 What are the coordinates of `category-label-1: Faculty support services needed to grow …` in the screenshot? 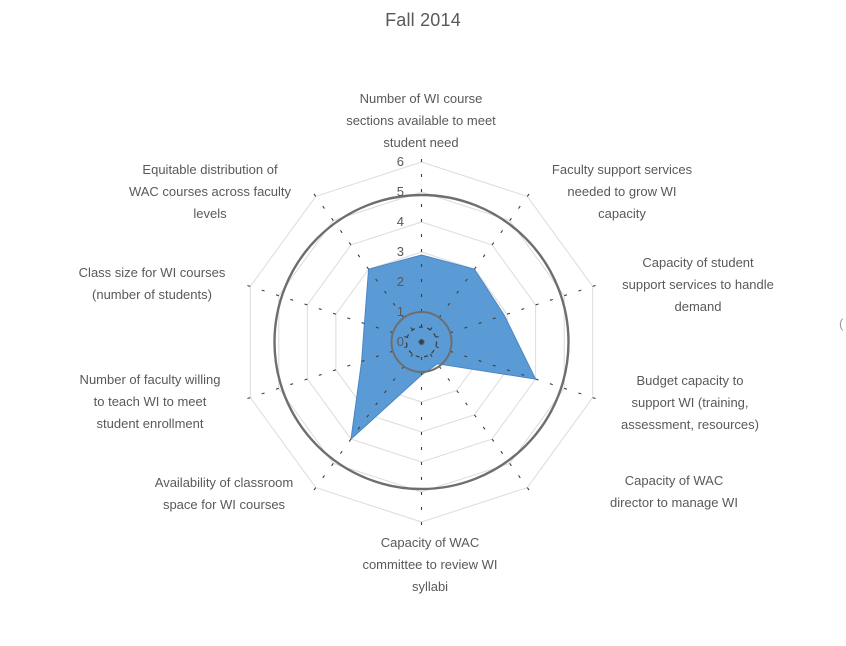 It's located at (622, 191).